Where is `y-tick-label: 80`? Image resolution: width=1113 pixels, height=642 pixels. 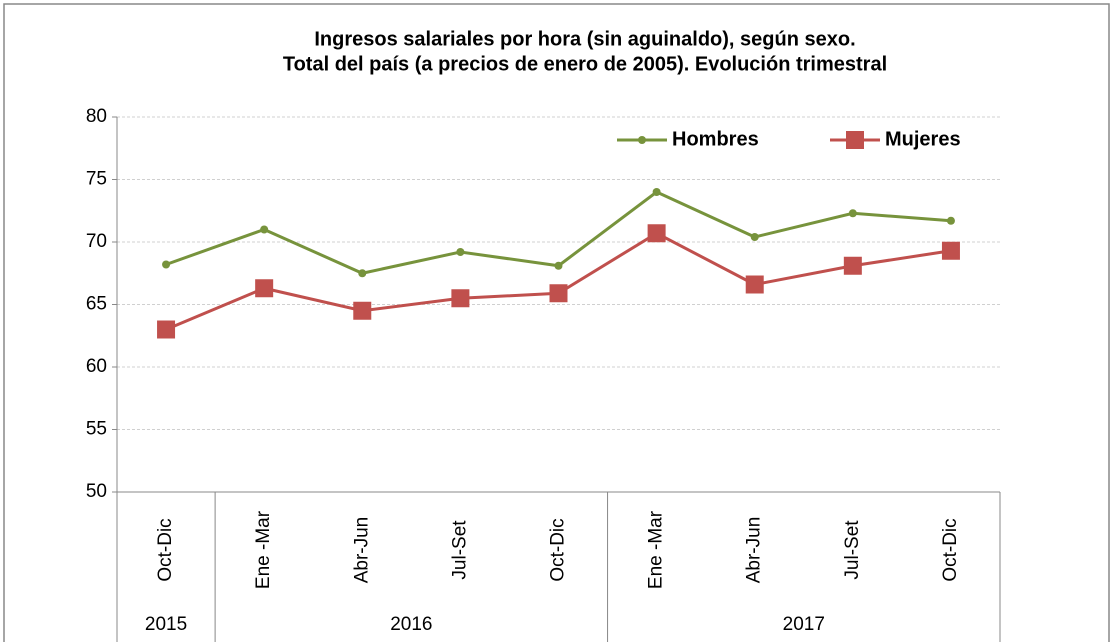 y-tick-label: 80 is located at coordinates (96, 116).